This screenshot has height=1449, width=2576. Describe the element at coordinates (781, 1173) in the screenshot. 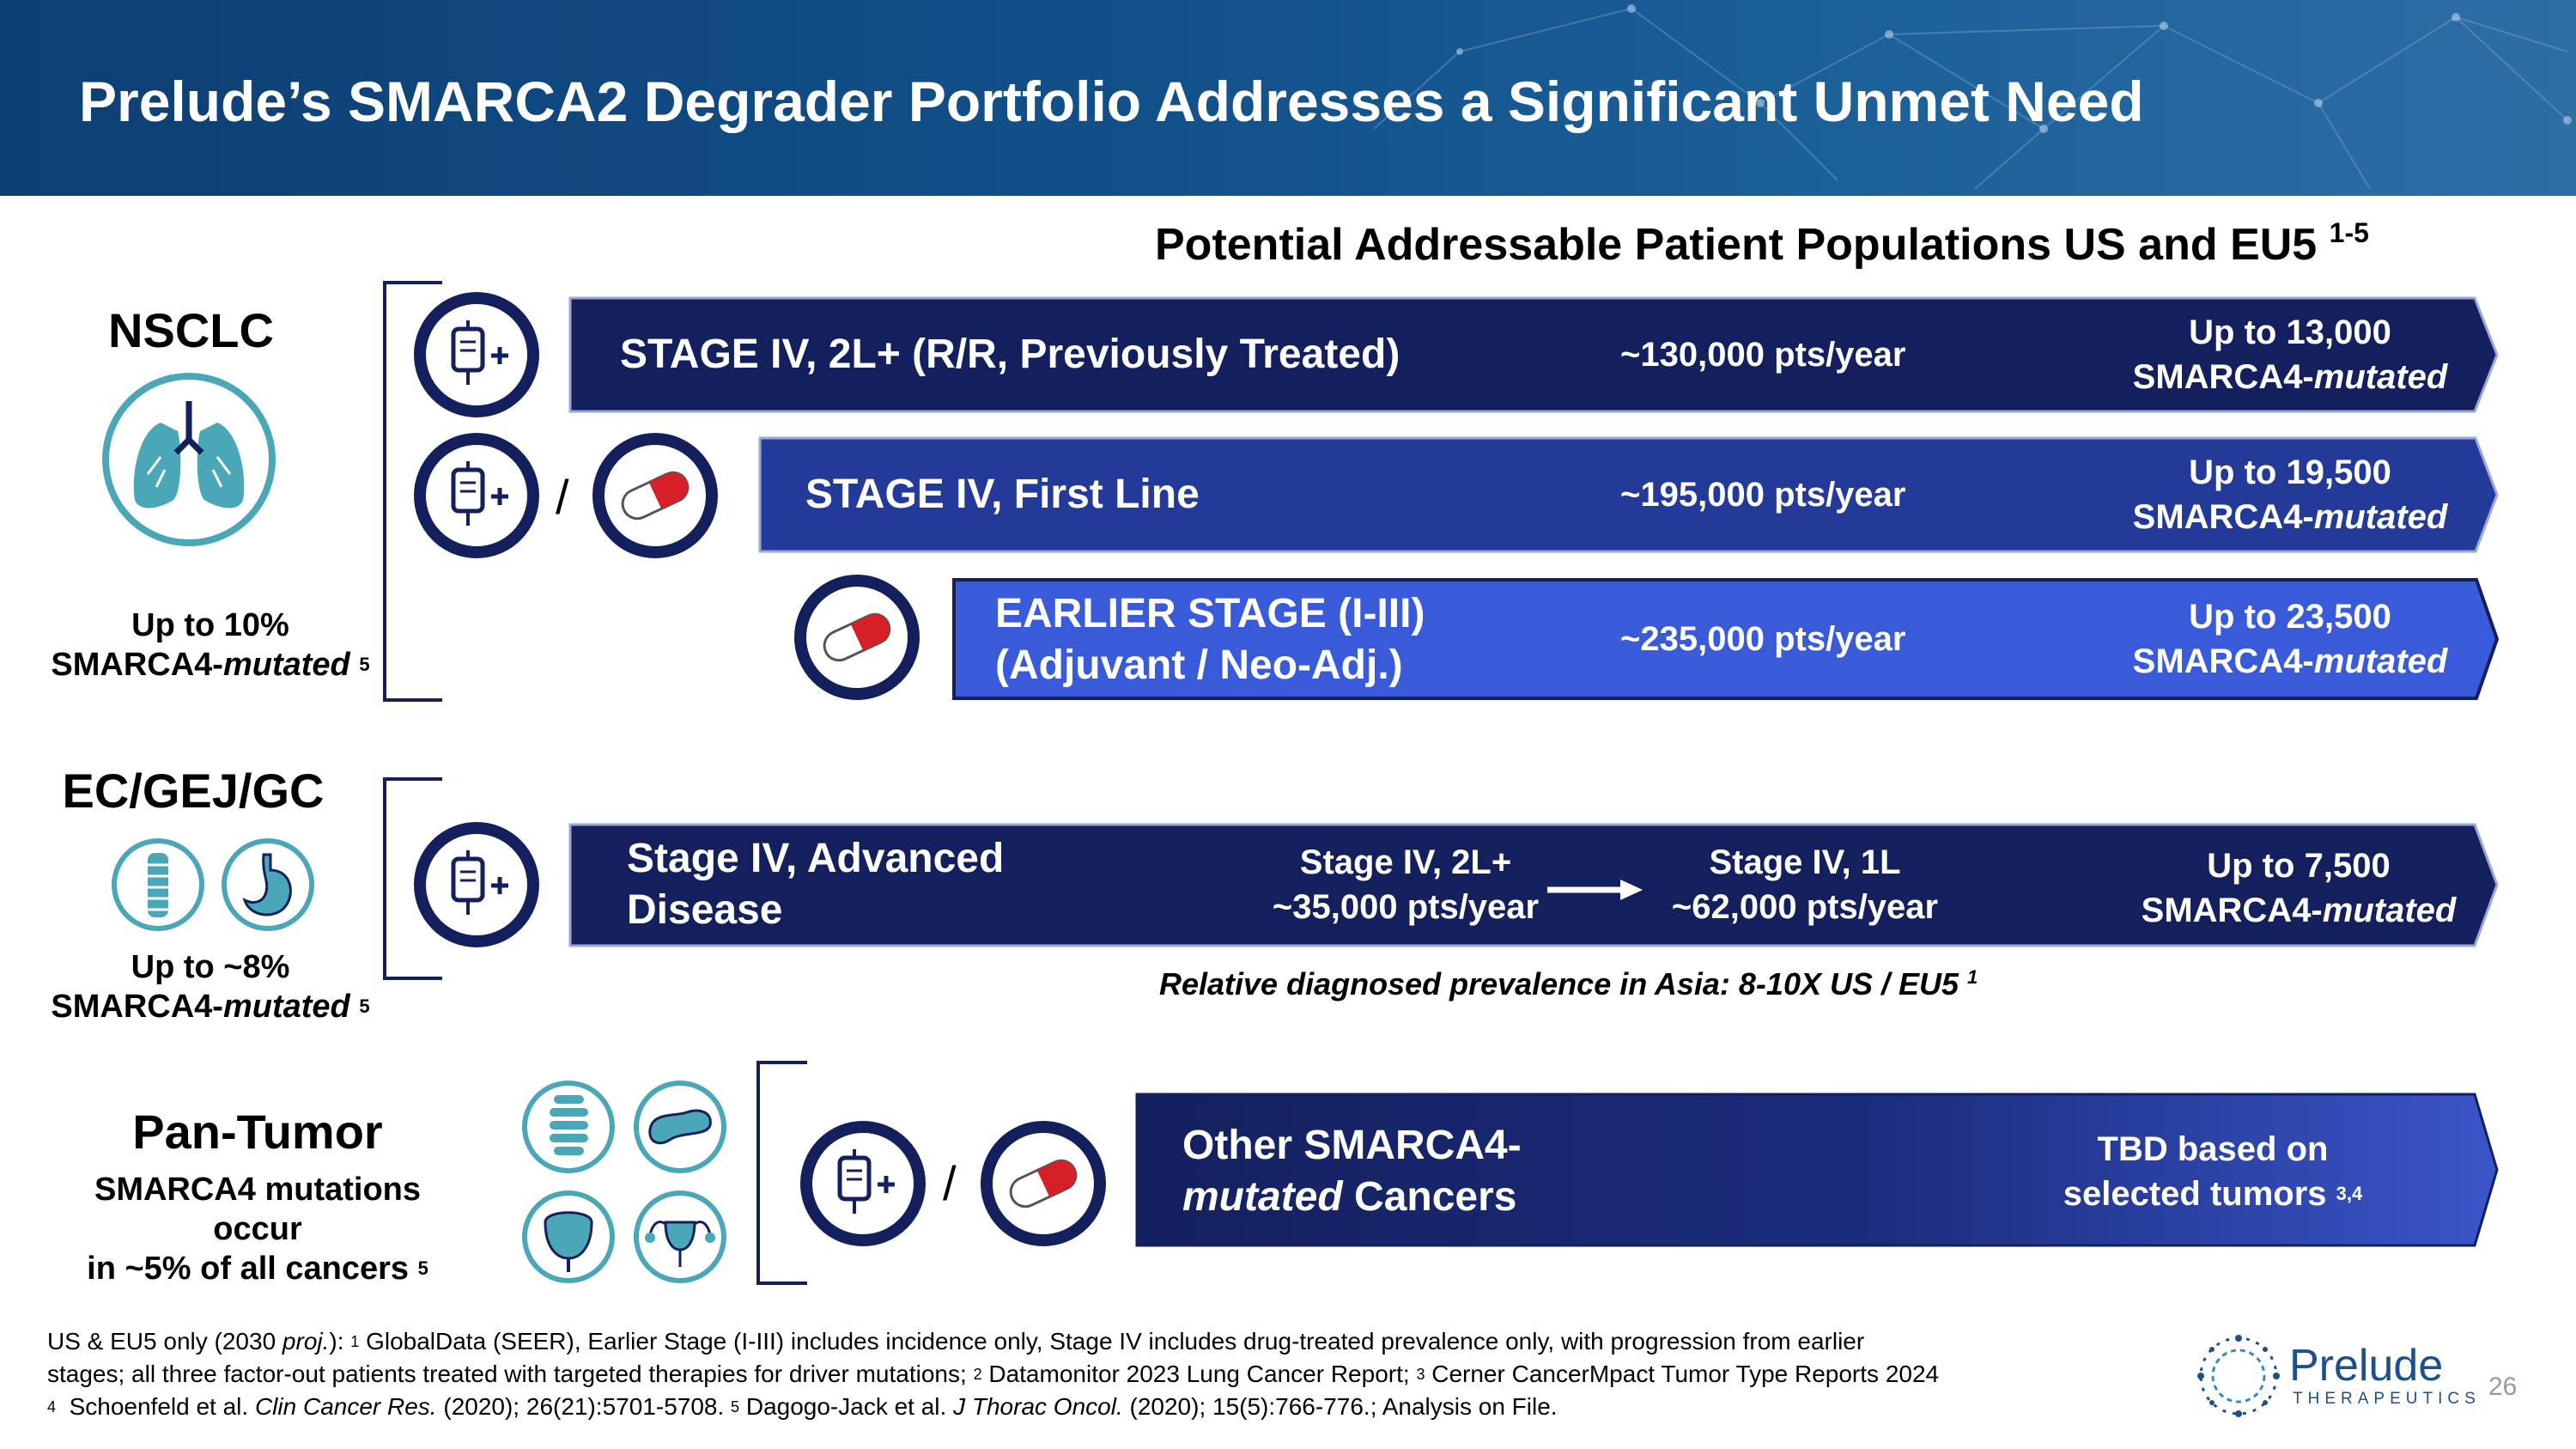

I see `pan-bracket` at that location.